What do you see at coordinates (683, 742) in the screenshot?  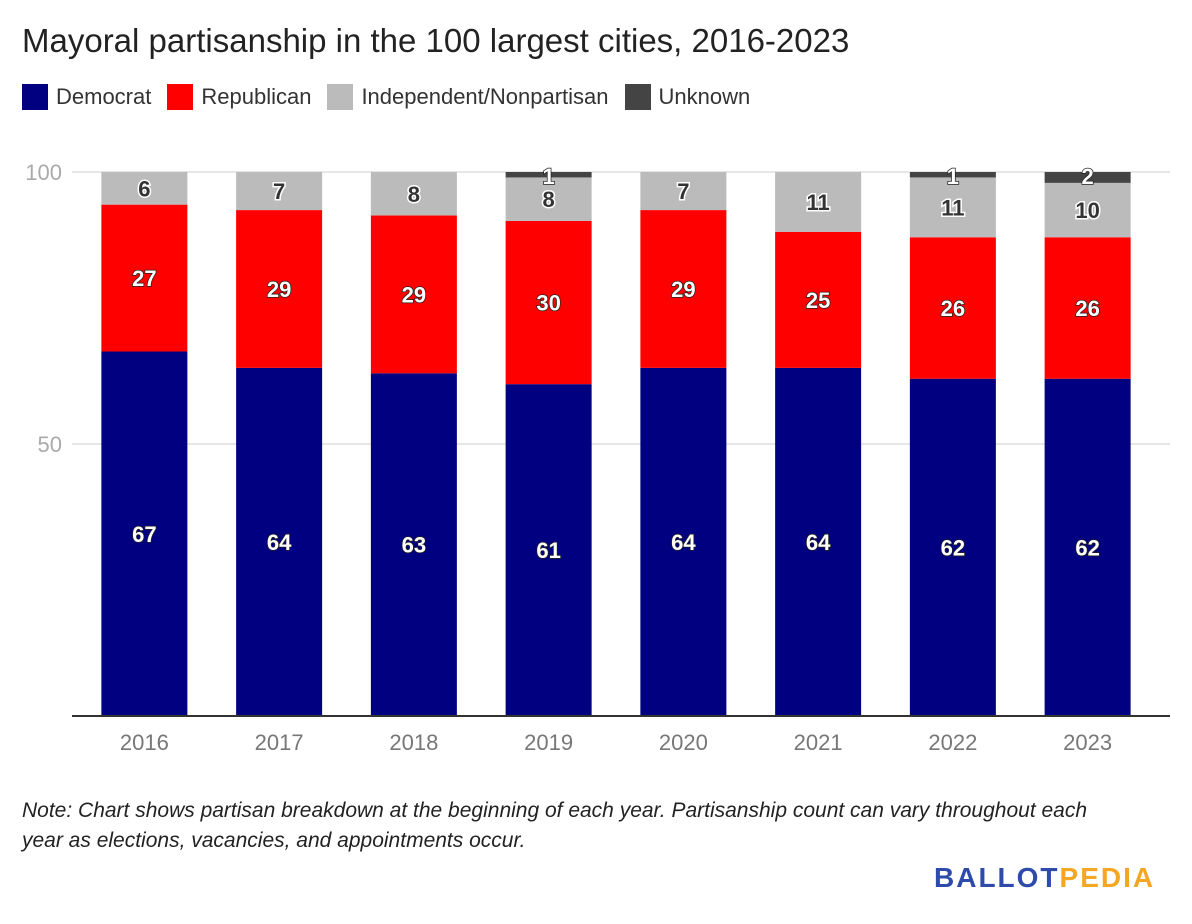 I see `x-tick-label: 2020` at bounding box center [683, 742].